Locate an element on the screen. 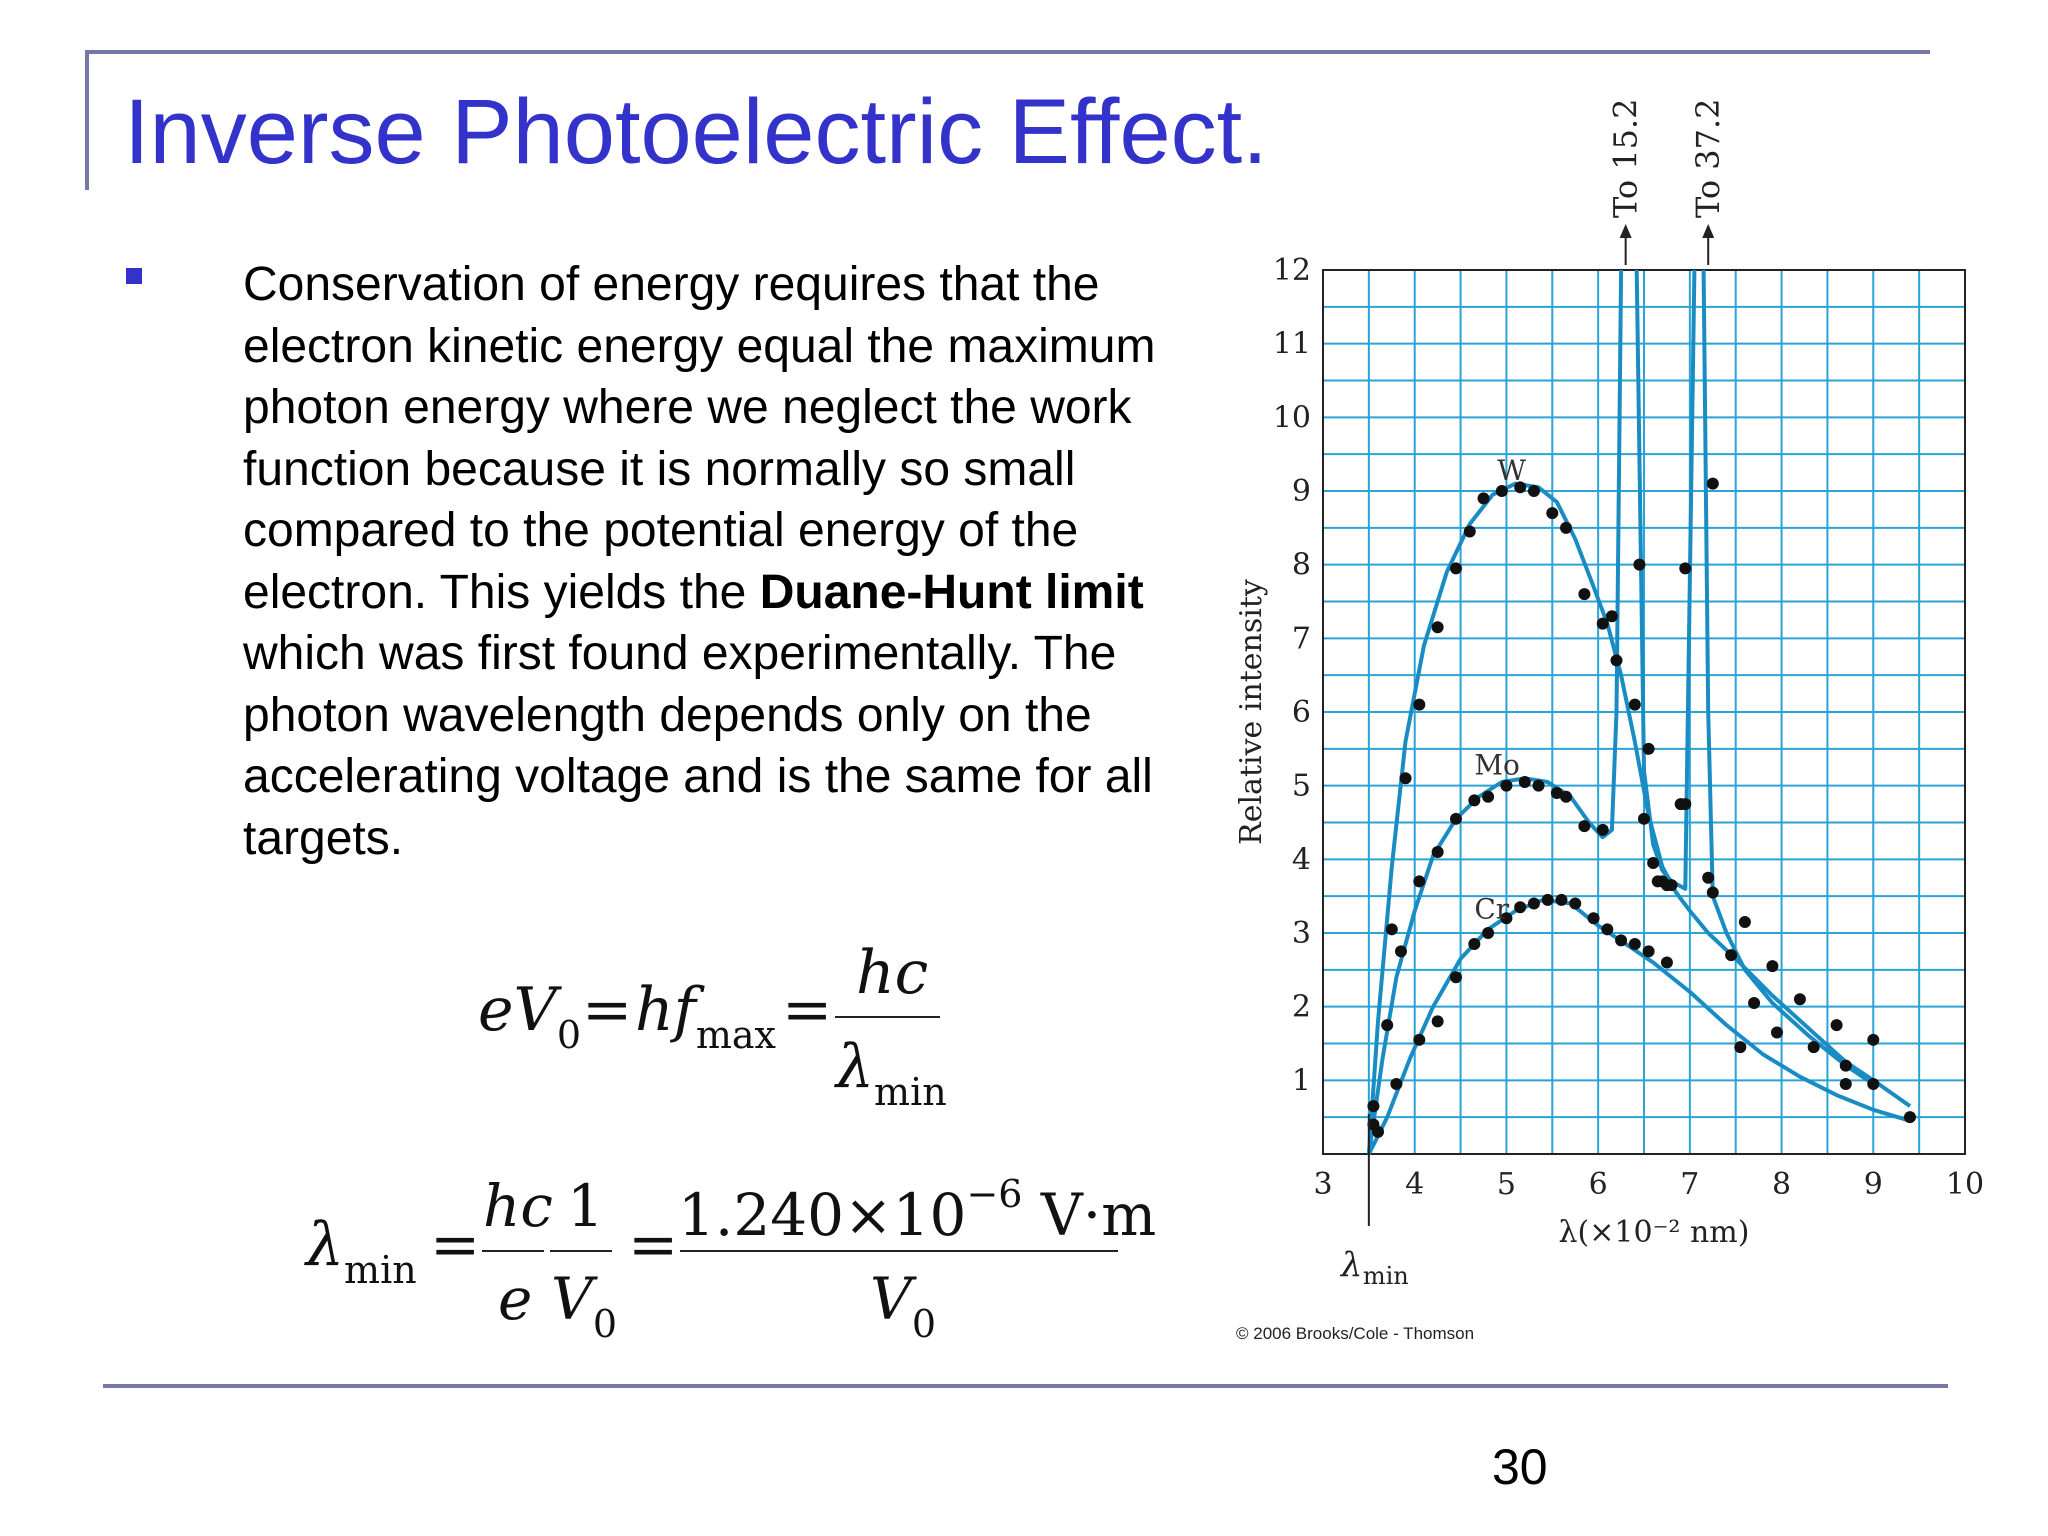 The height and width of the screenshot is (1536, 2048). x-tick-label: 4 is located at coordinates (1414, 1184).